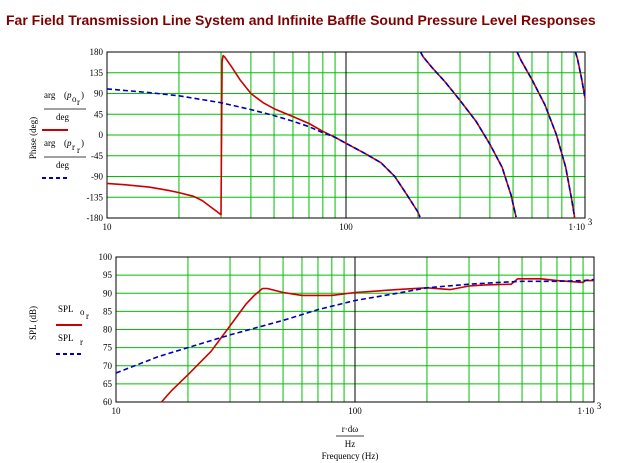 The height and width of the screenshot is (463, 629). I want to click on legend-spl-sub: r, so click(81, 342).